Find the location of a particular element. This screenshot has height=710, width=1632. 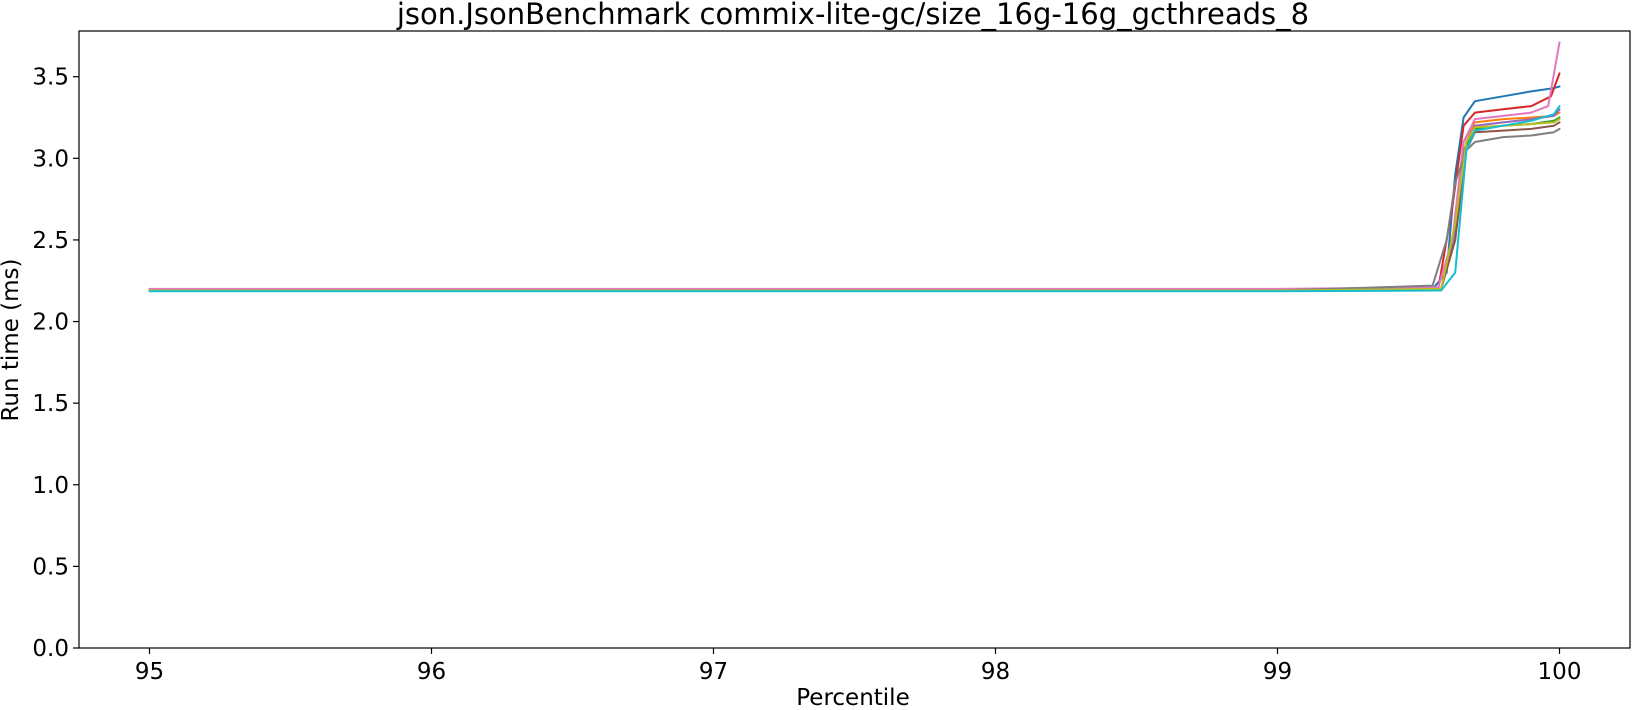

x-tick-label: 96 is located at coordinates (431, 672).